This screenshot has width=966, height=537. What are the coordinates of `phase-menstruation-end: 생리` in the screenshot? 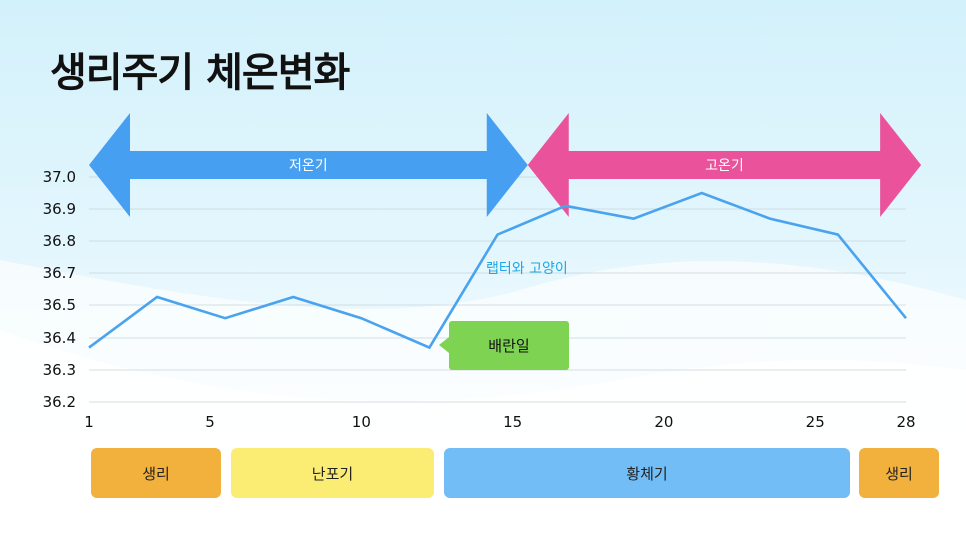 It's located at (899, 473).